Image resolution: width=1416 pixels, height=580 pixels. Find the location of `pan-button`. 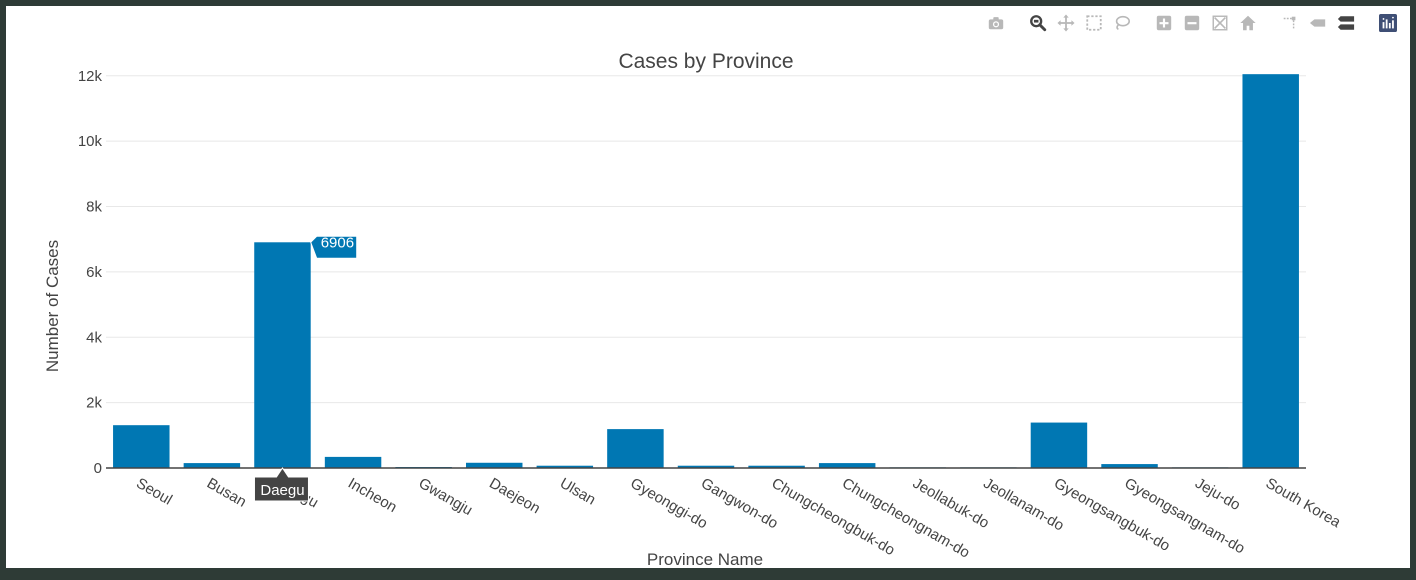

pan-button is located at coordinates (1066, 23).